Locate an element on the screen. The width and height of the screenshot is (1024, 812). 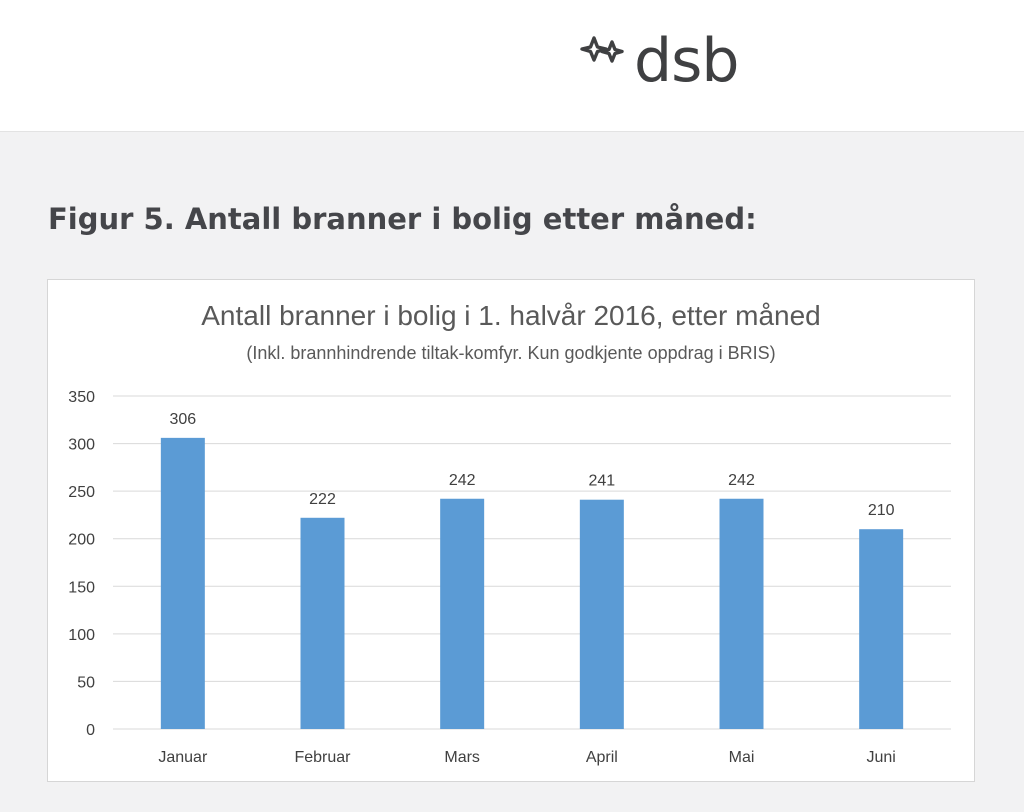
y-tick-label: 200 is located at coordinates (81, 540).